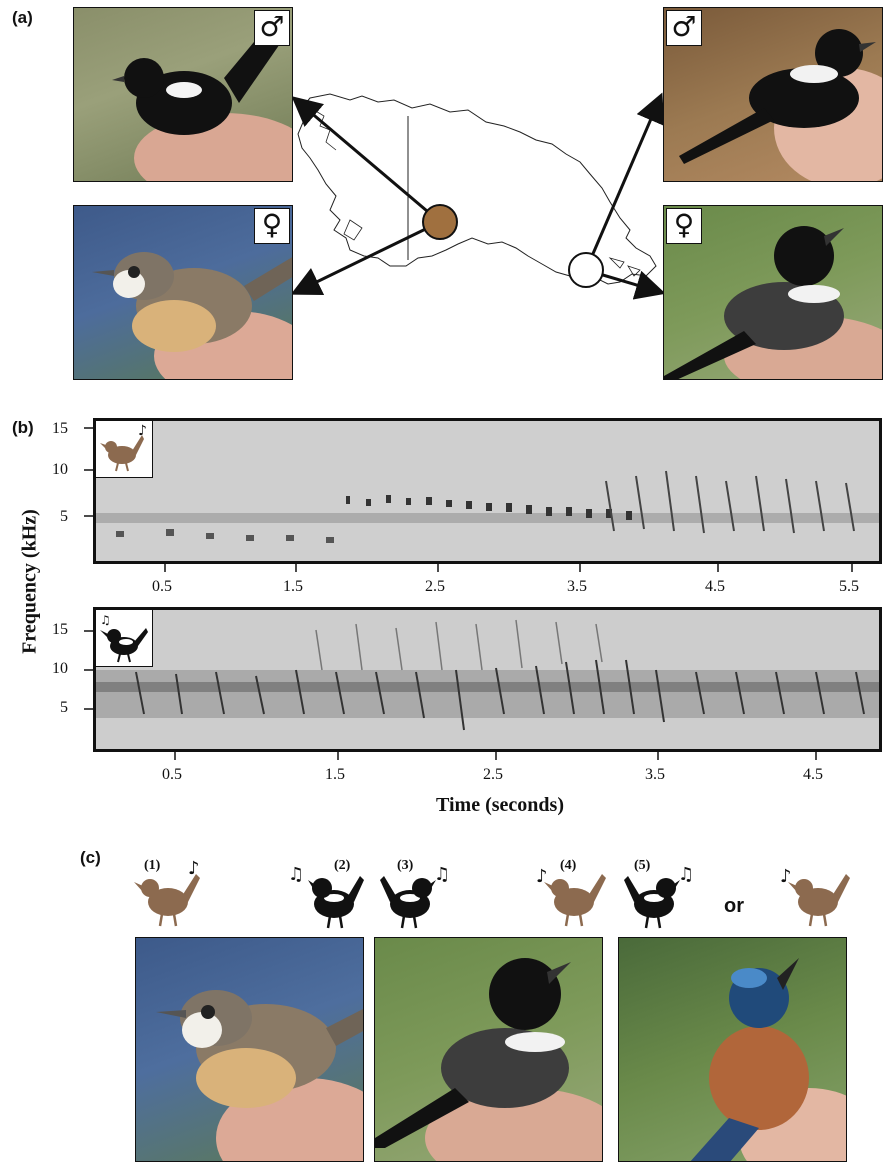 The height and width of the screenshot is (1162, 887). I want to click on black-bird-icon-box: ♫, so click(124, 638).